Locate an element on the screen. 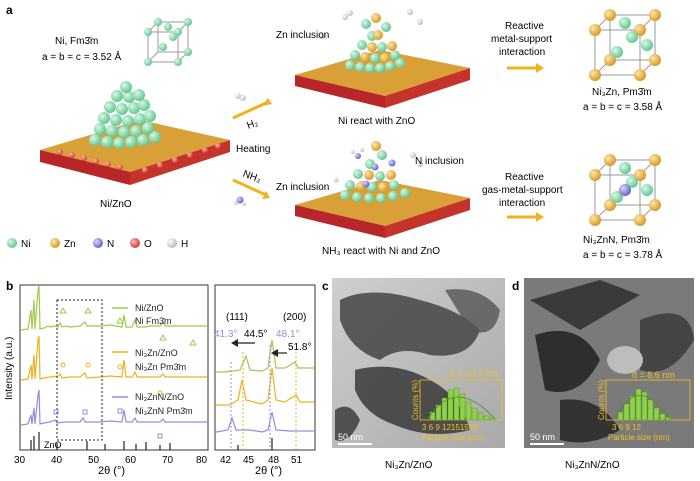  reactive-2-l3: interaction is located at coordinates (522, 203).